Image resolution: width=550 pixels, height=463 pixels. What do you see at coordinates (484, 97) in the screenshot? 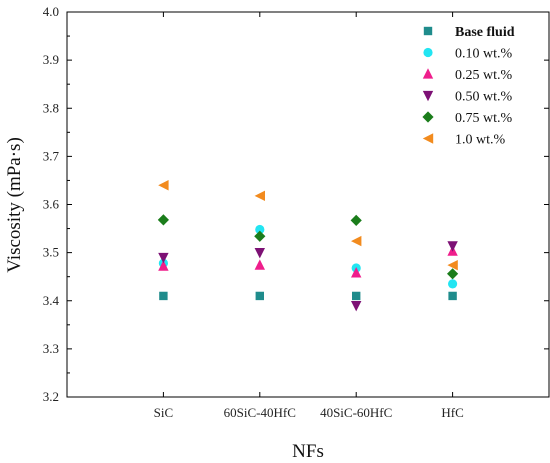
I see `legend-label: 0.50 wt.%` at bounding box center [484, 97].